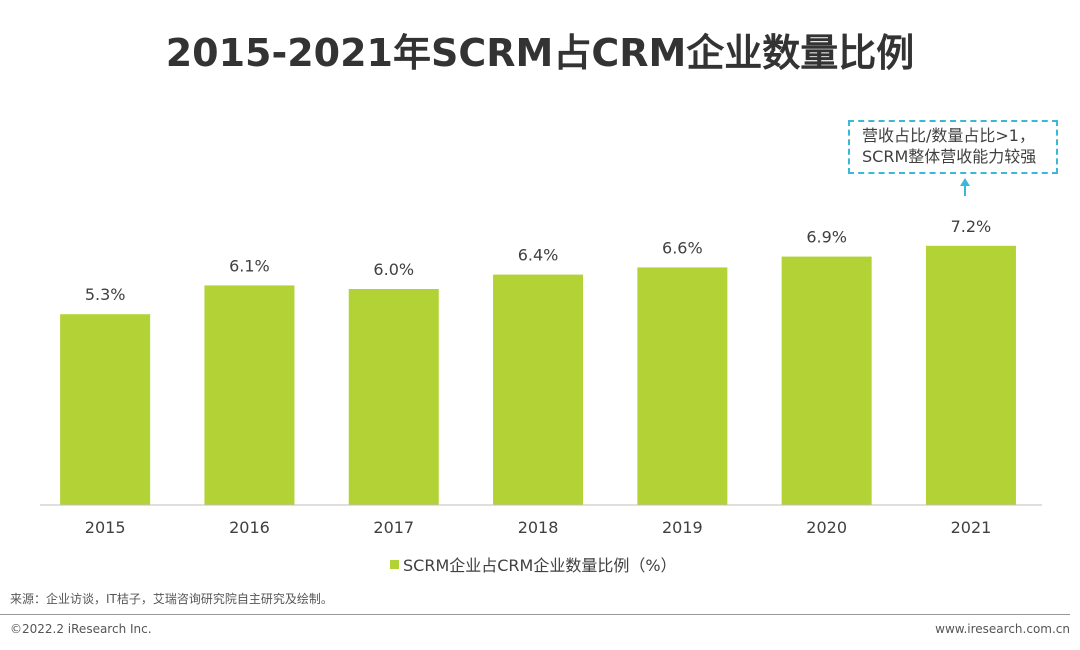  What do you see at coordinates (682, 527) in the screenshot?
I see `x-tick-2019: 2019` at bounding box center [682, 527].